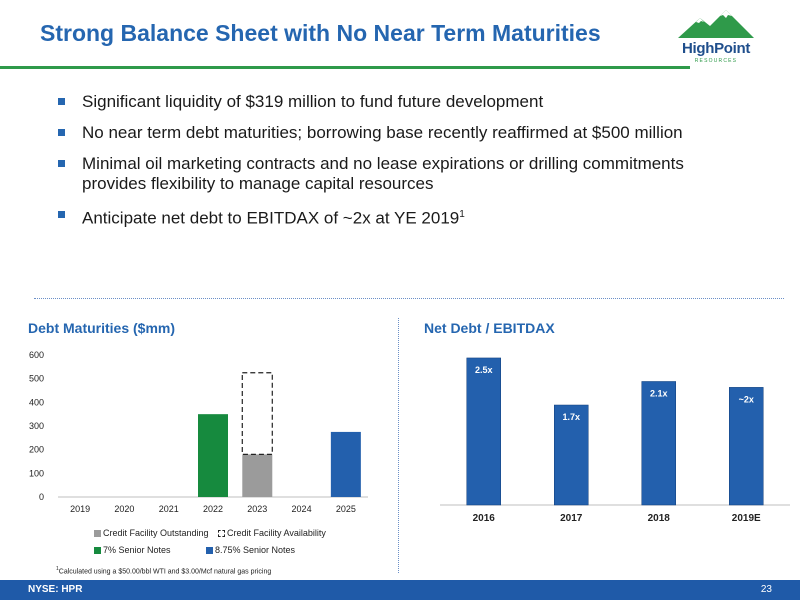 This screenshot has width=800, height=600. What do you see at coordinates (484, 370) in the screenshot?
I see `data-label: 2.5x` at bounding box center [484, 370].